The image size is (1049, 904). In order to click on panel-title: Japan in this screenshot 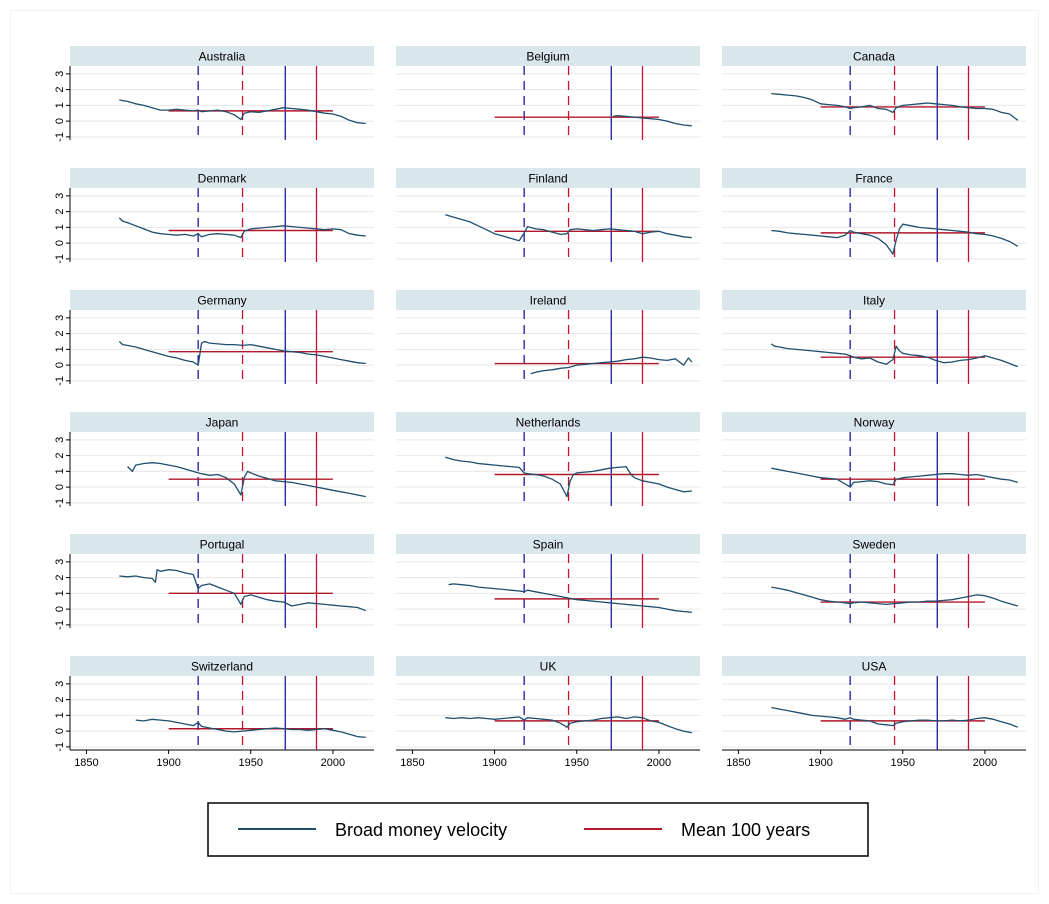, I will do `click(222, 423)`.